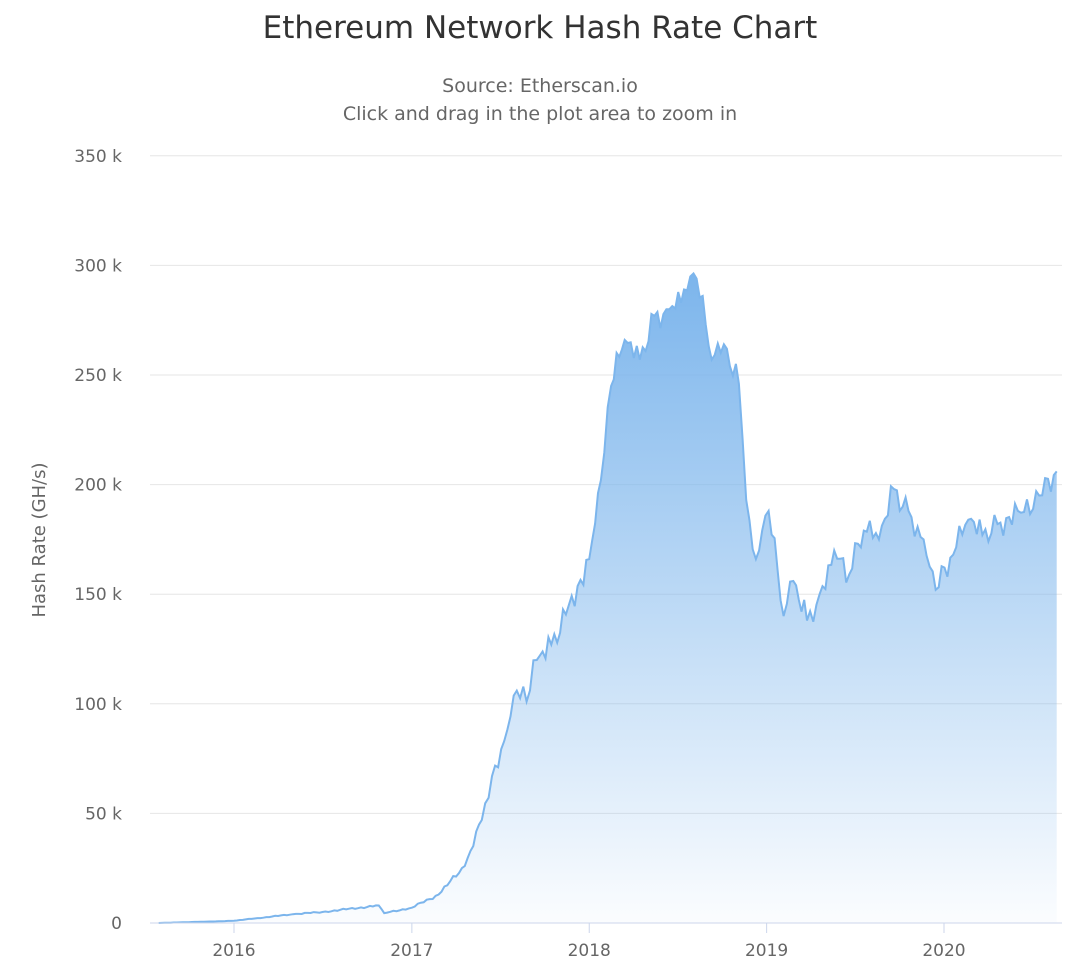 The image size is (1080, 972). I want to click on x-tick-label: 2018, so click(589, 951).